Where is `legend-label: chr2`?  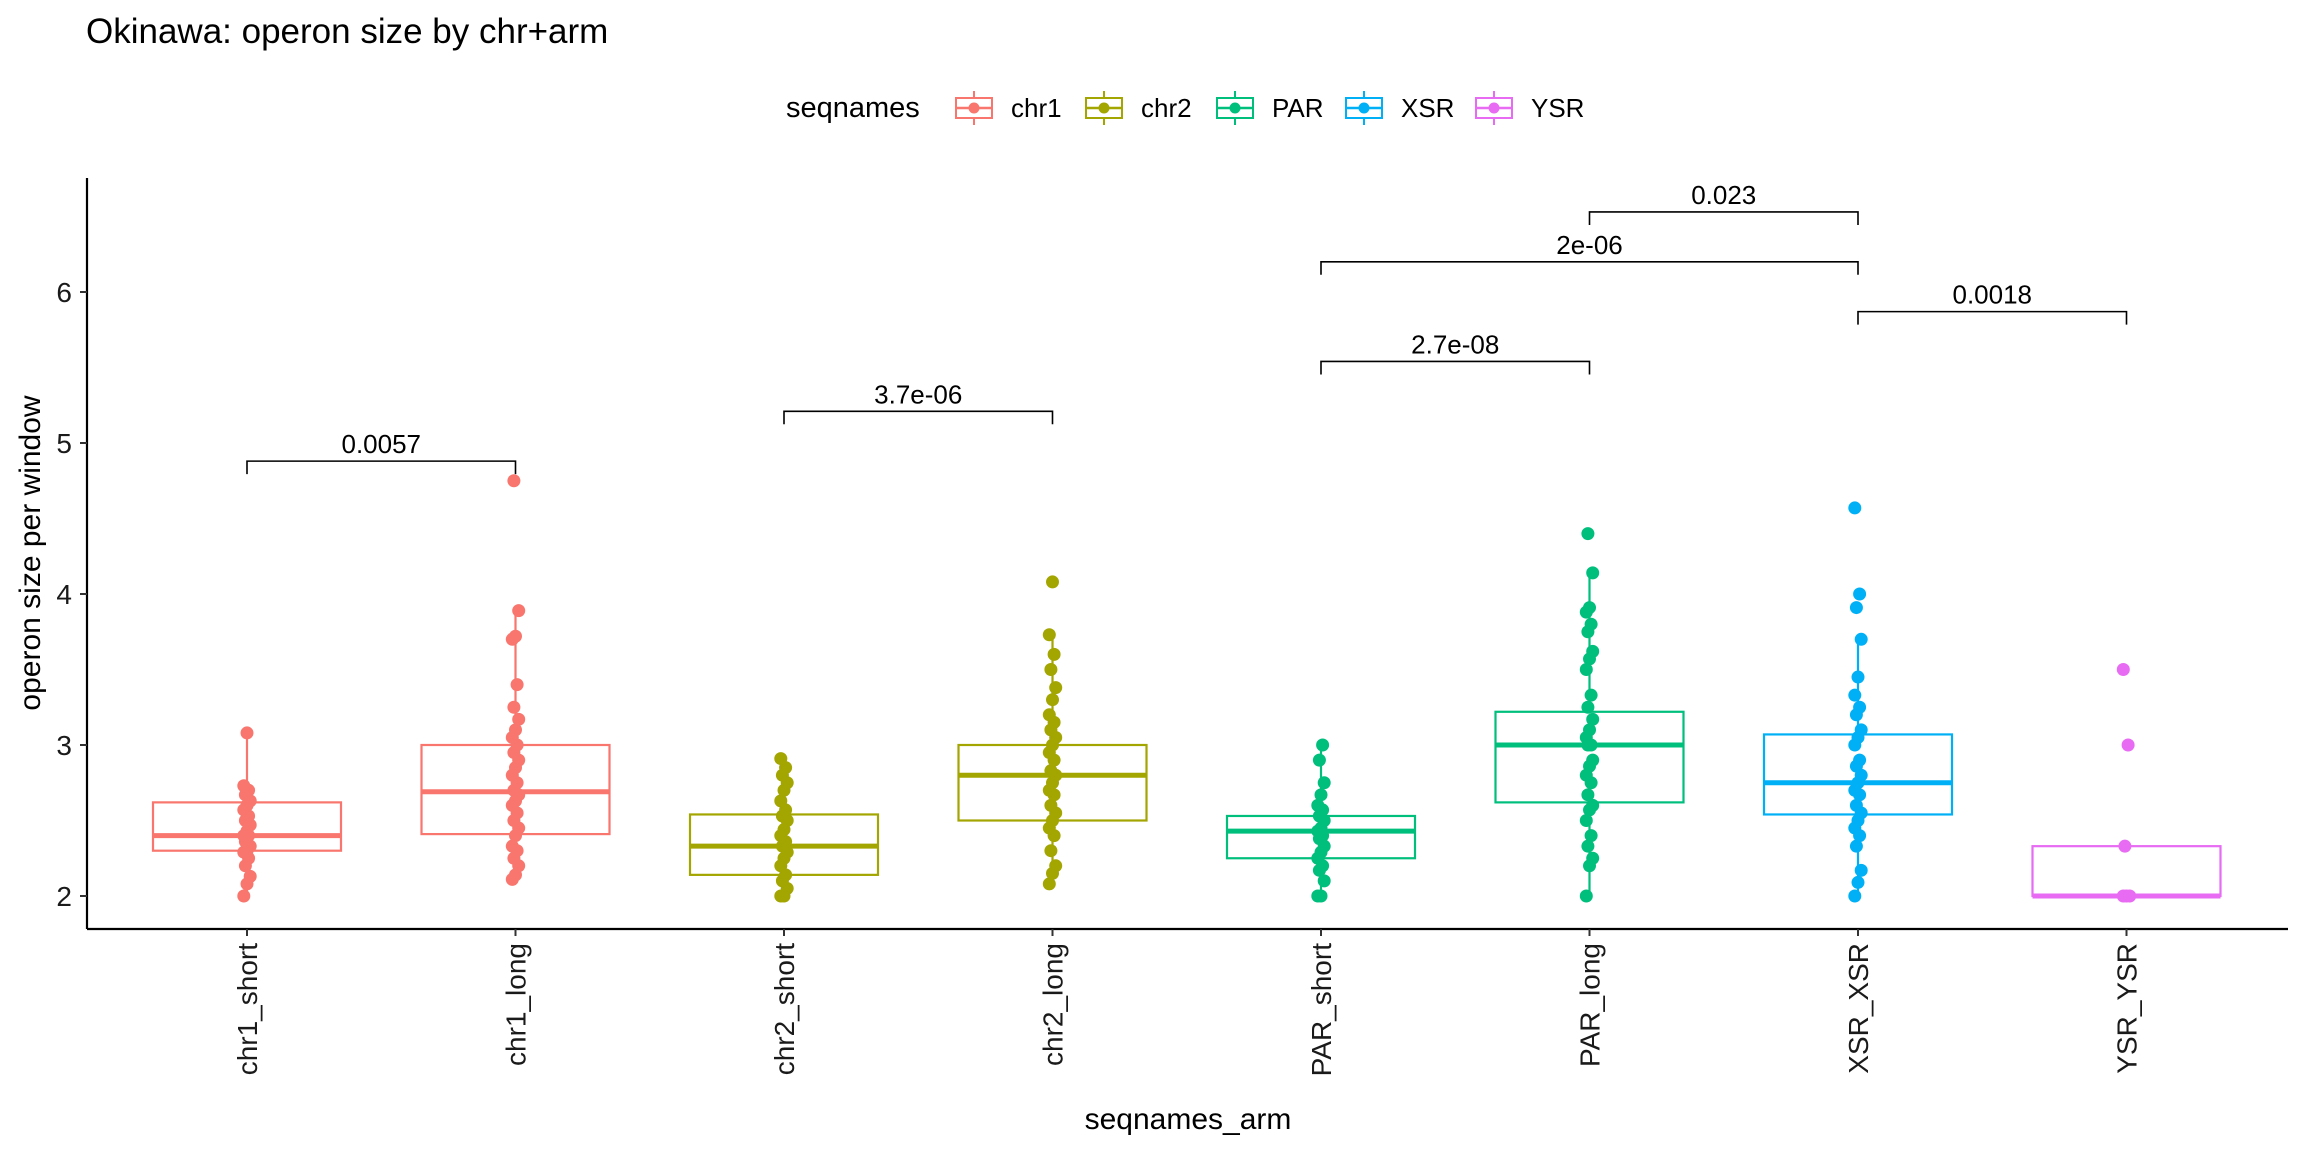
legend-label: chr2 is located at coordinates (1166, 108).